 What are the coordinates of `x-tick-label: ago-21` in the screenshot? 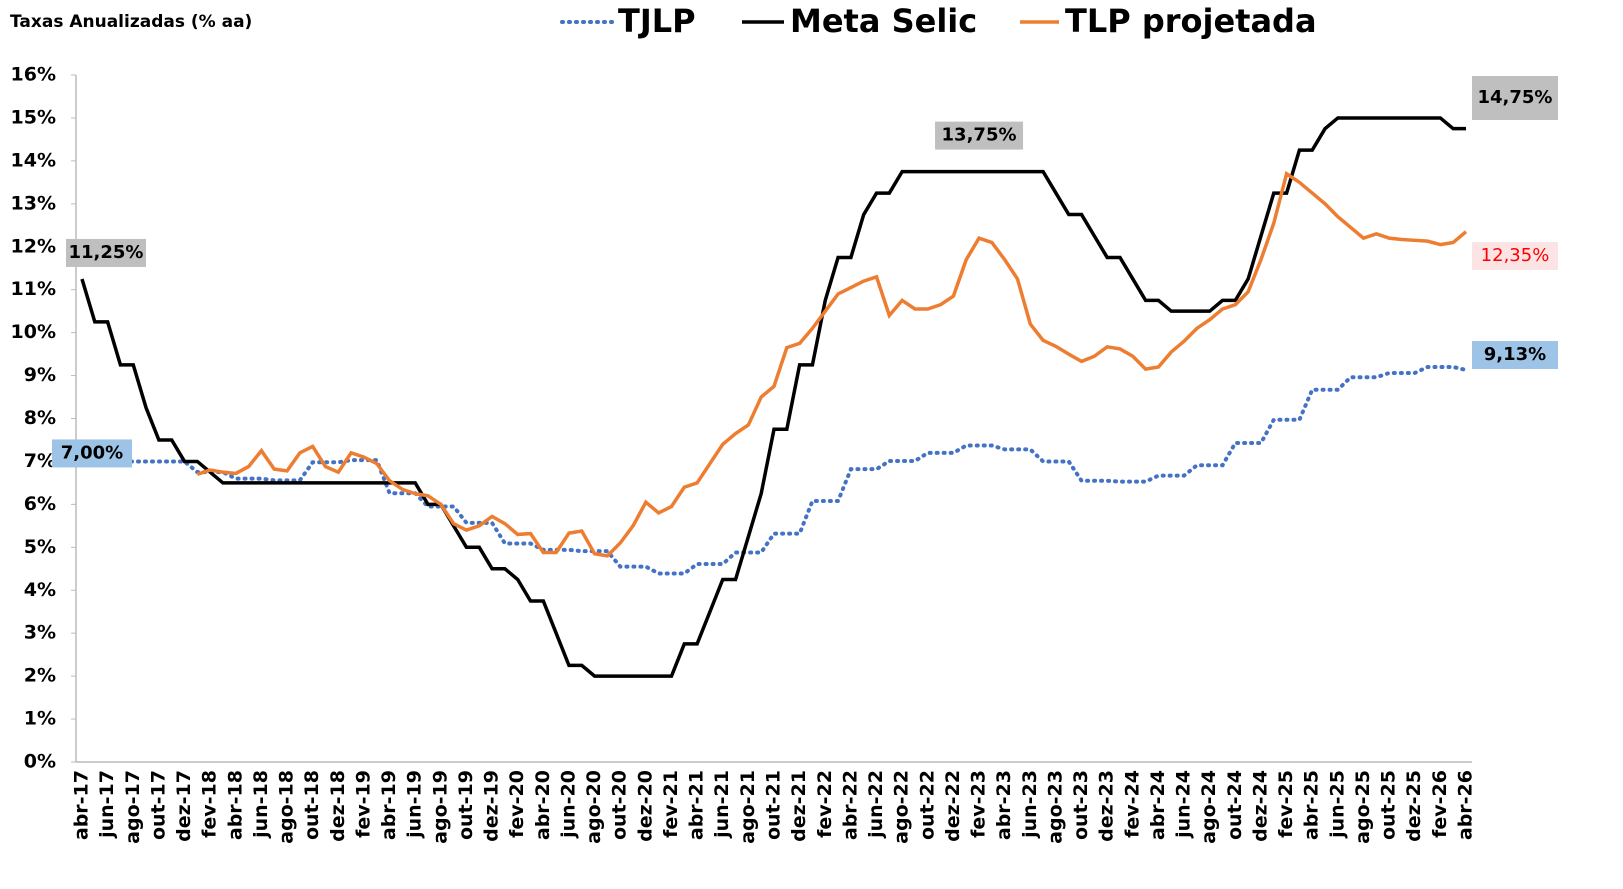 It's located at (748, 807).